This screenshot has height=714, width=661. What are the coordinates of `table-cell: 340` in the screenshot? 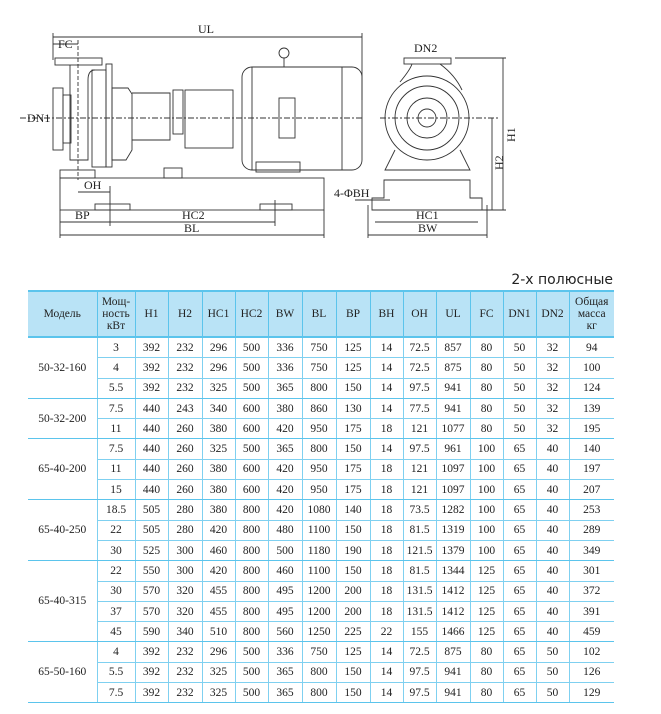 It's located at (185, 632).